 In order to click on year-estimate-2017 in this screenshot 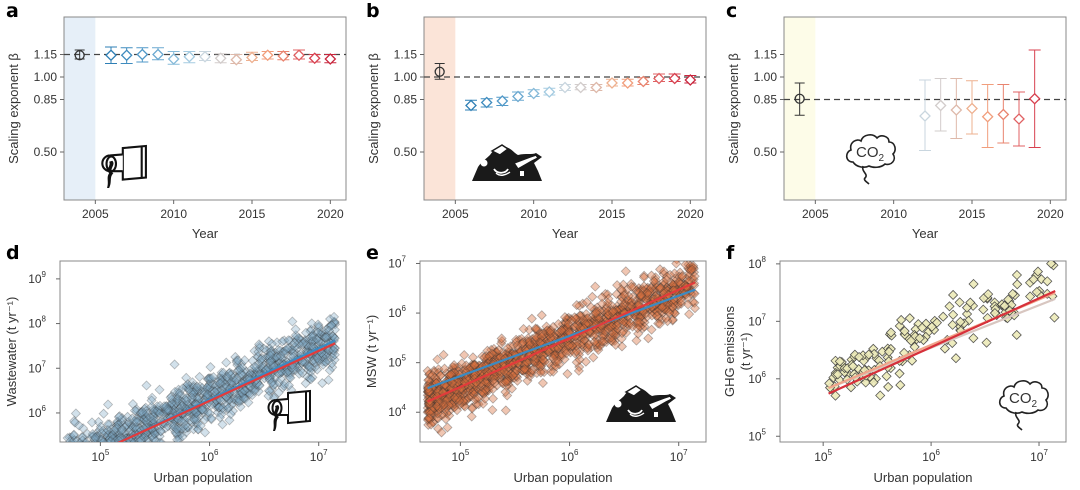, I will do `click(1003, 114)`.